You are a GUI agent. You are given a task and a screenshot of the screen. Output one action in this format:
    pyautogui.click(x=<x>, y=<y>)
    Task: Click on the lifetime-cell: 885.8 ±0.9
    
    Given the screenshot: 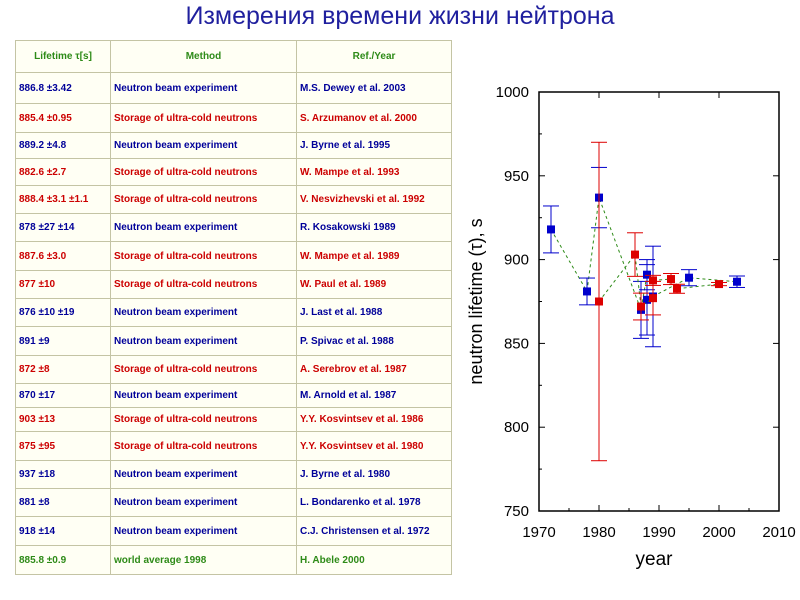 What is the action you would take?
    pyautogui.click(x=63, y=560)
    